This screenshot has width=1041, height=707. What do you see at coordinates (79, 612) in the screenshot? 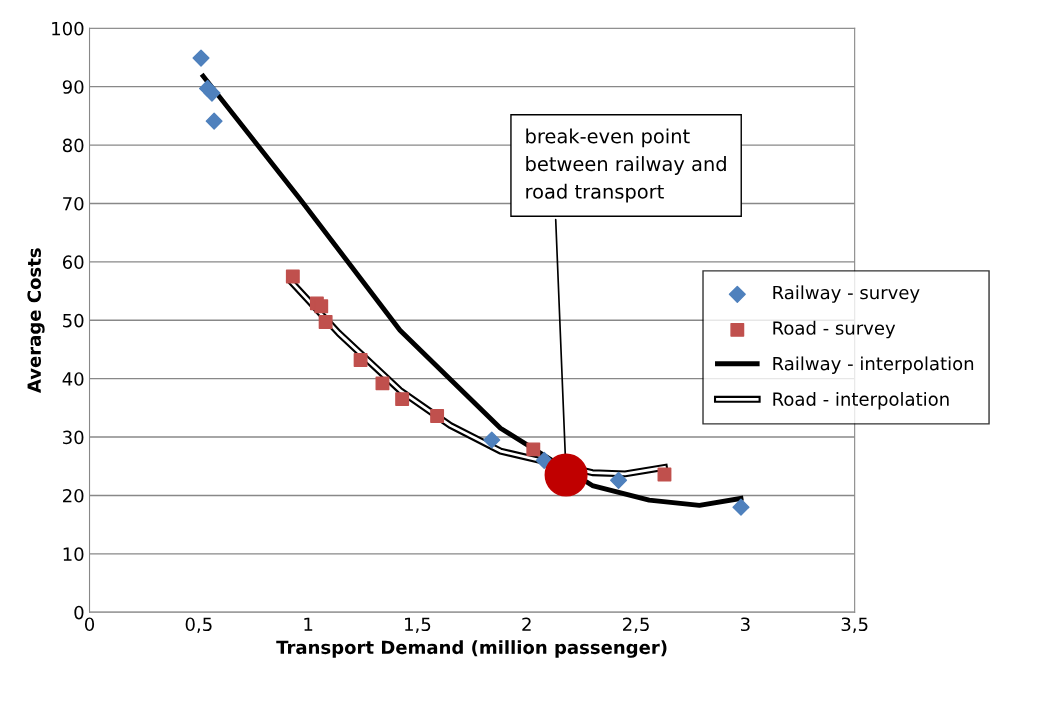
I see `y-tick-label: 0` at bounding box center [79, 612].